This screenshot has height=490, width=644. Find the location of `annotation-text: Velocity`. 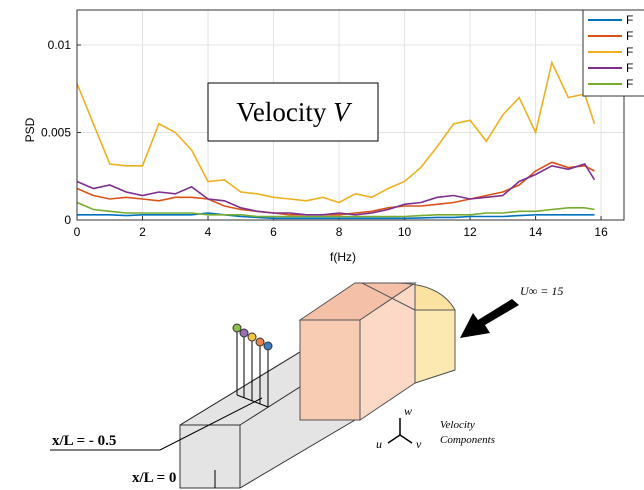

annotation-text: Velocity is located at coordinates (281, 112).